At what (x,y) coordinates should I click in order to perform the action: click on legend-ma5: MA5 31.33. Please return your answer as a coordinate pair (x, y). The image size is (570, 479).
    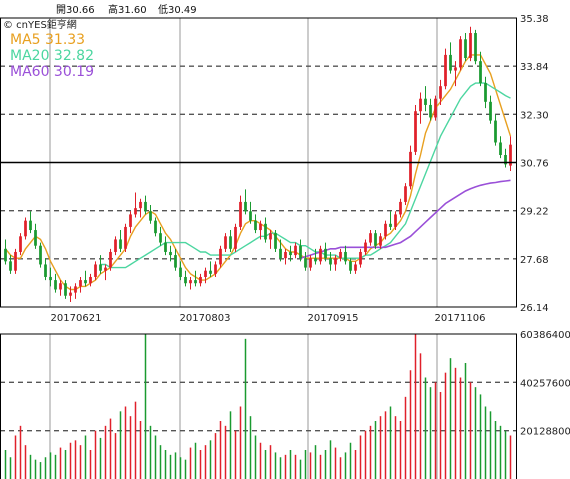
    Looking at the image, I should click on (47, 40).